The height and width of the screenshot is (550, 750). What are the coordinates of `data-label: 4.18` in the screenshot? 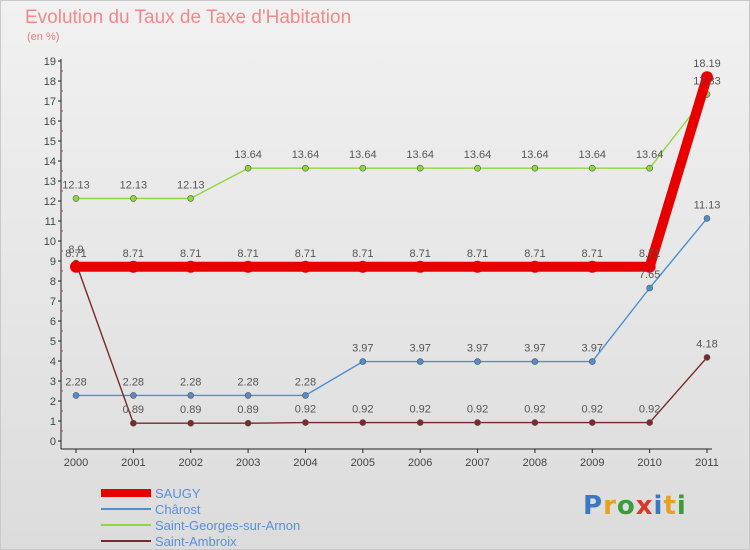 It's located at (706, 344).